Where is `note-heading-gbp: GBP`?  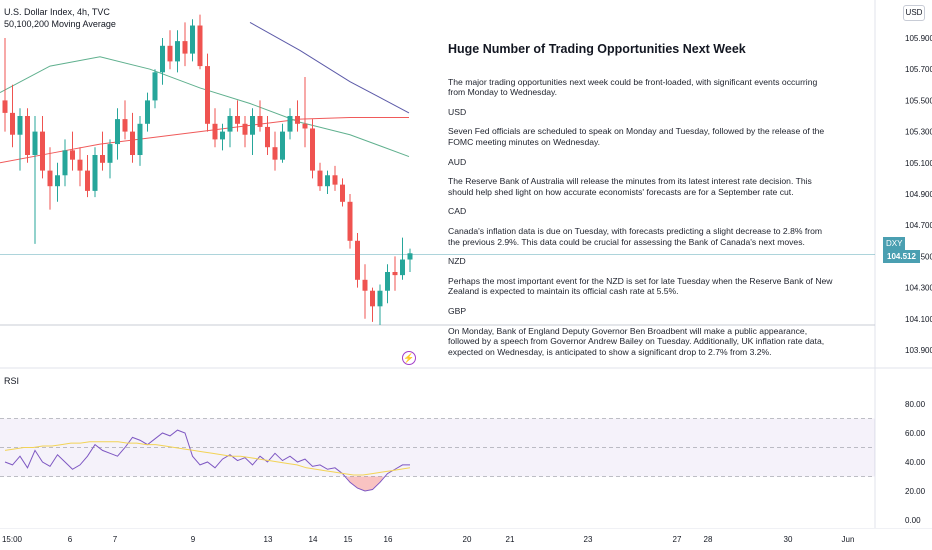 note-heading-gbp: GBP is located at coordinates (457, 310).